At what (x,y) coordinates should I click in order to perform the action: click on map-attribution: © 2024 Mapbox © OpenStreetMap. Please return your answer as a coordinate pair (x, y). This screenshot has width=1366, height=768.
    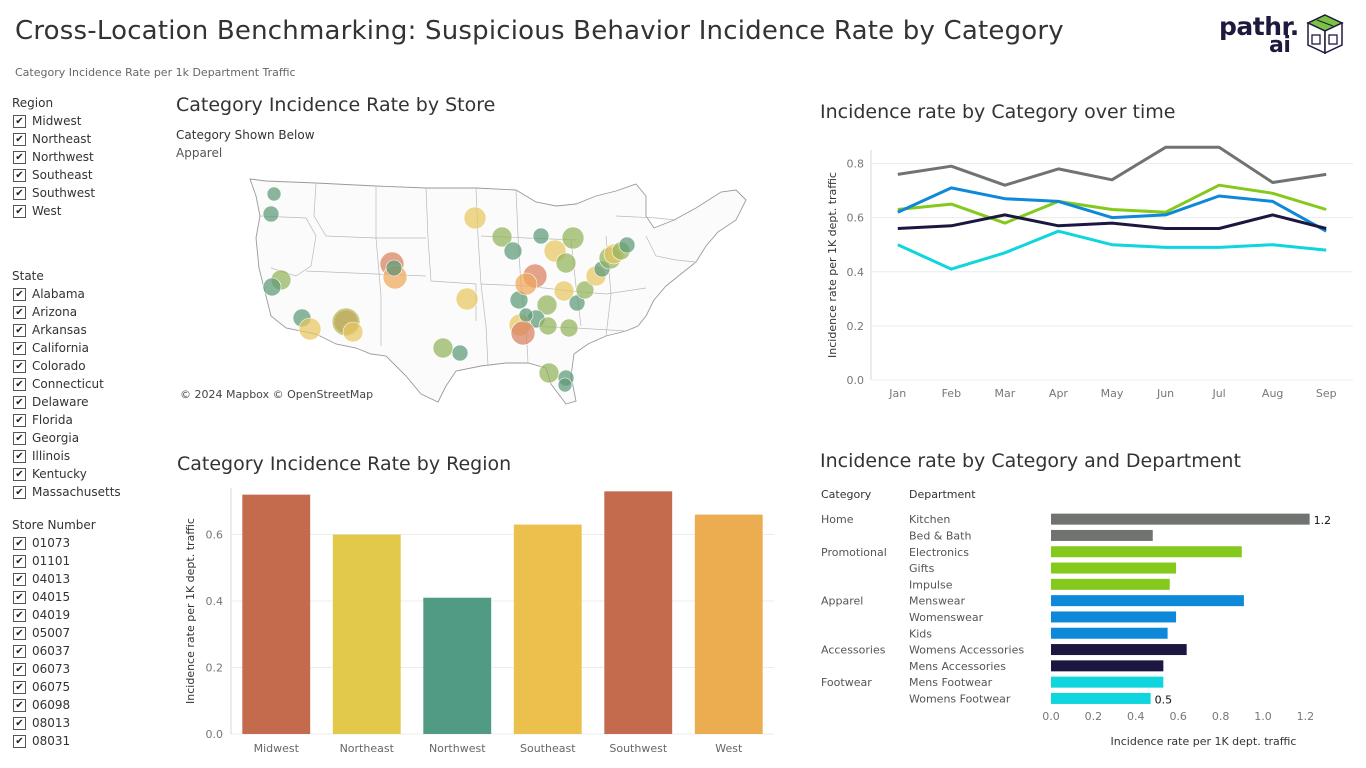
    Looking at the image, I should click on (276, 394).